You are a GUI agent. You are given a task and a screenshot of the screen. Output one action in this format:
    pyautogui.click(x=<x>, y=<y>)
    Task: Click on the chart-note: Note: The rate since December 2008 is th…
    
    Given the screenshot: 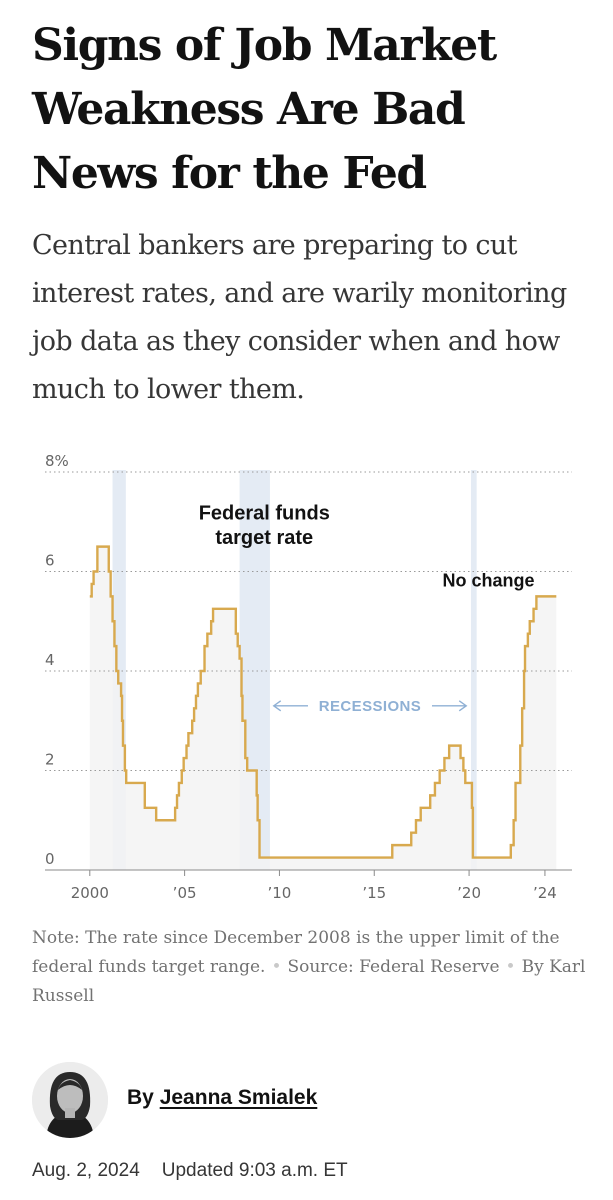 What is the action you would take?
    pyautogui.click(x=312, y=967)
    